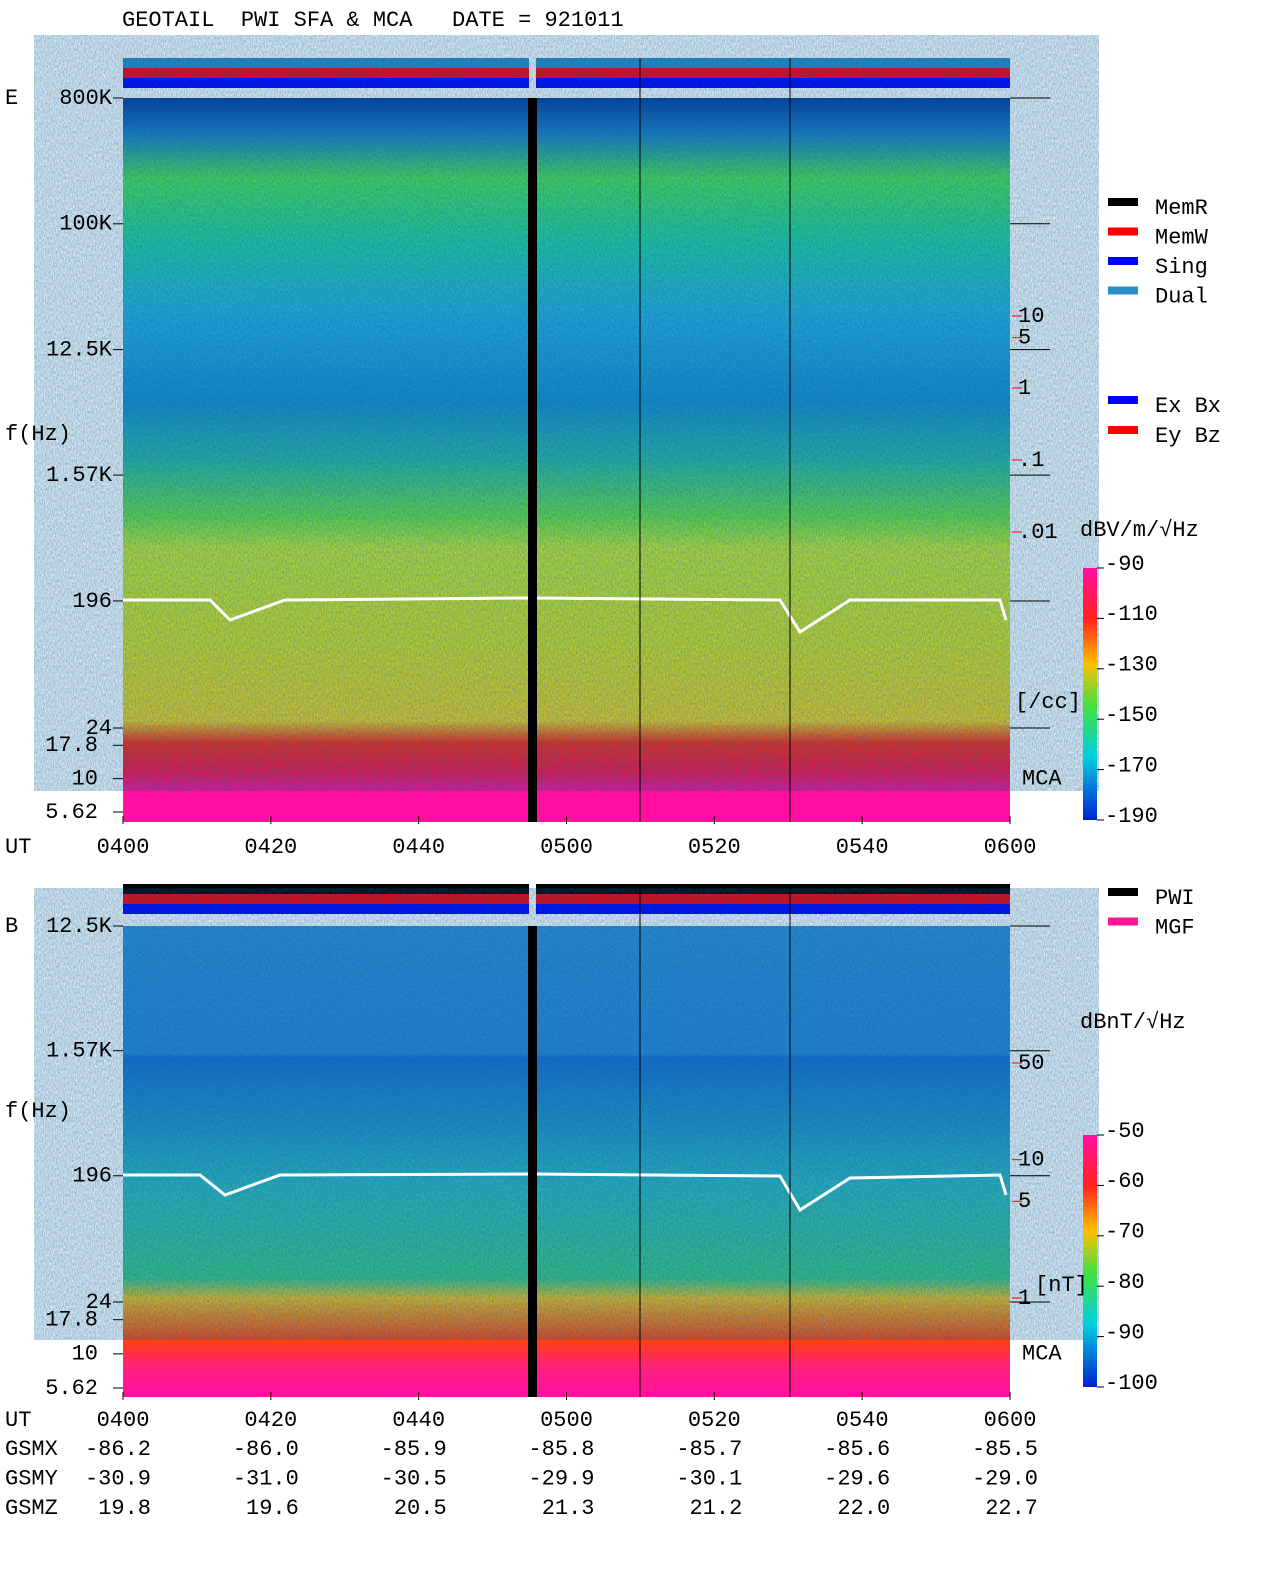 The height and width of the screenshot is (1593, 1280). I want to click on colorbar-tick-label: -100, so click(1131, 1383).